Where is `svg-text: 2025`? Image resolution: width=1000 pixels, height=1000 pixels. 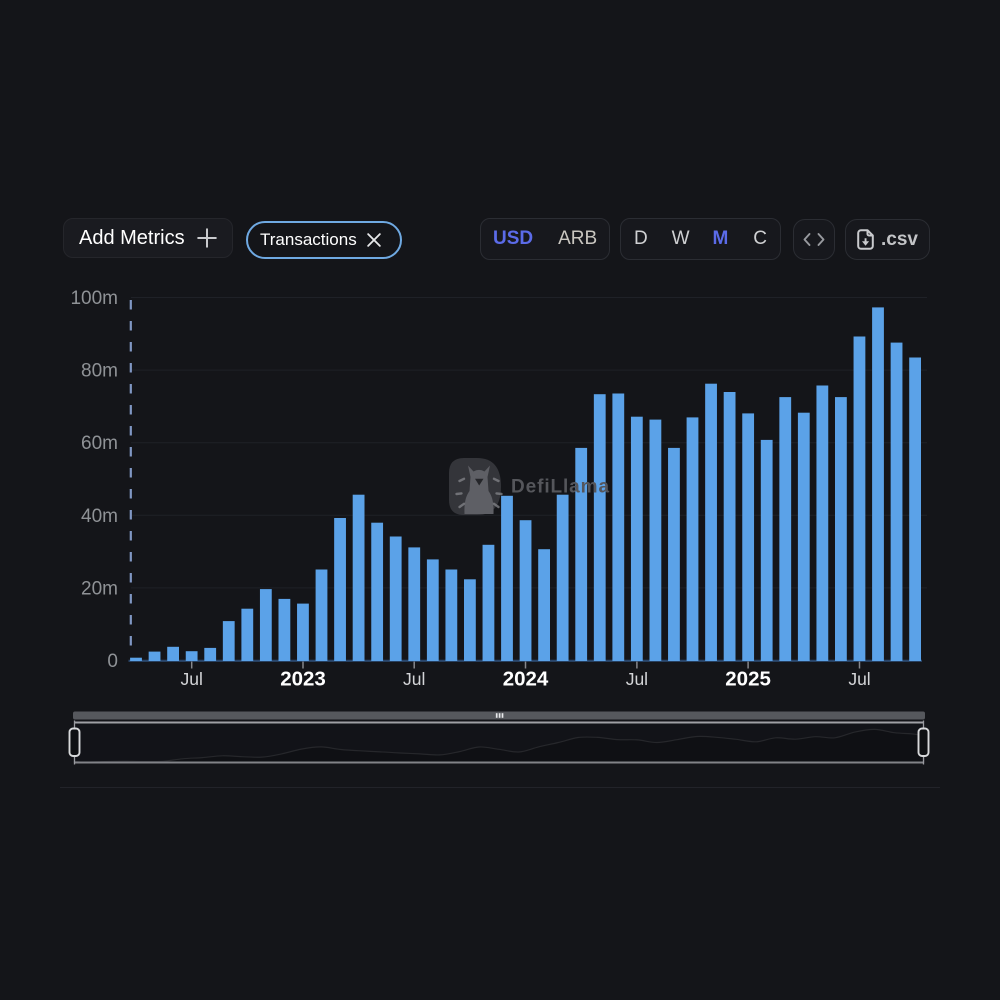 svg-text: 2025 is located at coordinates (748, 679).